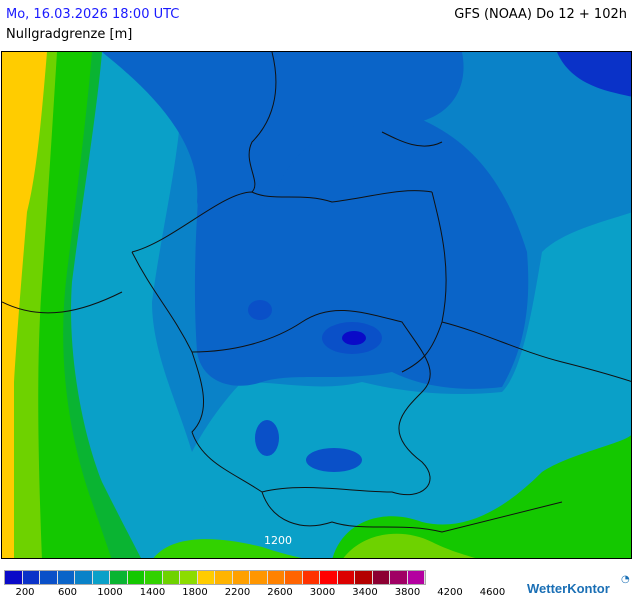 The image size is (633, 600). Describe the element at coordinates (237, 592) in the screenshot. I see `legend-label: 2200` at that location.